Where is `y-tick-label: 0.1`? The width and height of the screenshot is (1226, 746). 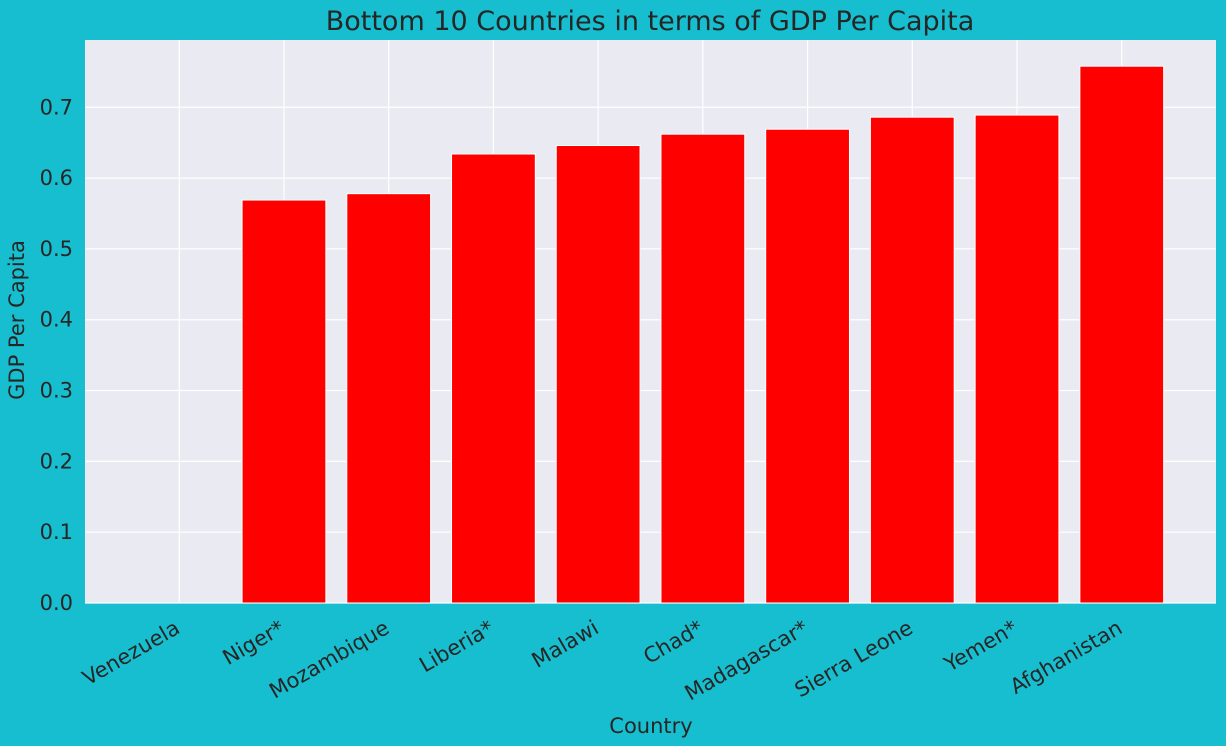 y-tick-label: 0.1 is located at coordinates (56, 532).